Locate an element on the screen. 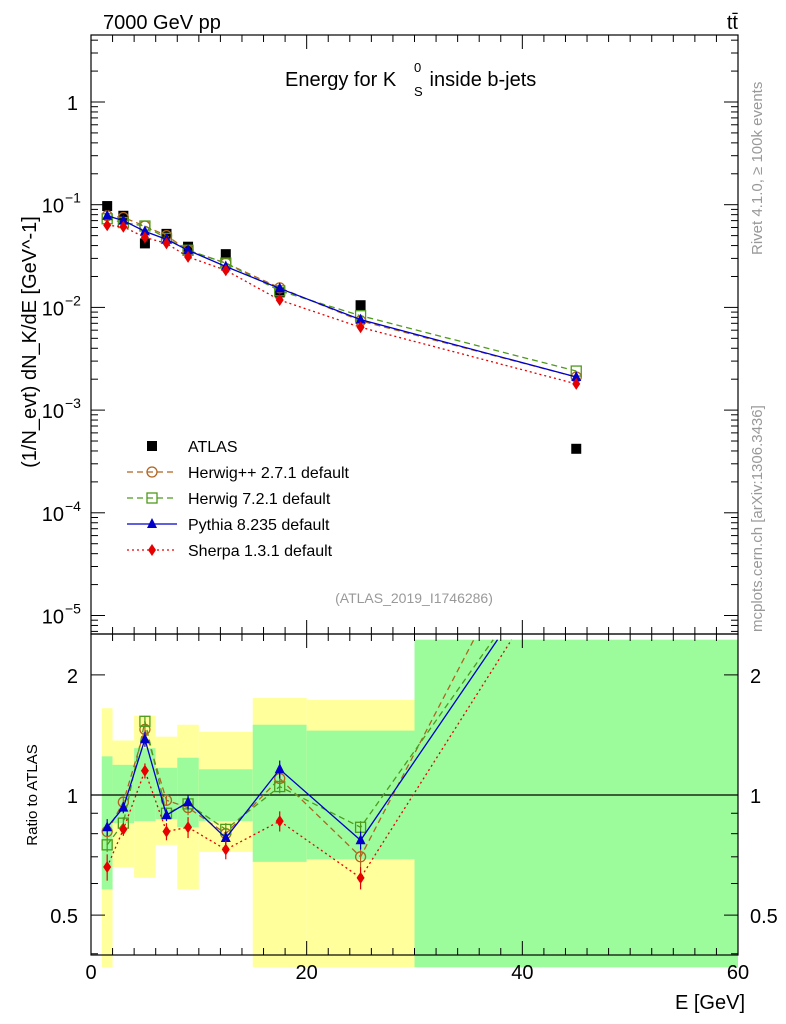 The width and height of the screenshot is (786, 1024). main-y-tick-label-exponent: −5 is located at coordinates (73, 609).